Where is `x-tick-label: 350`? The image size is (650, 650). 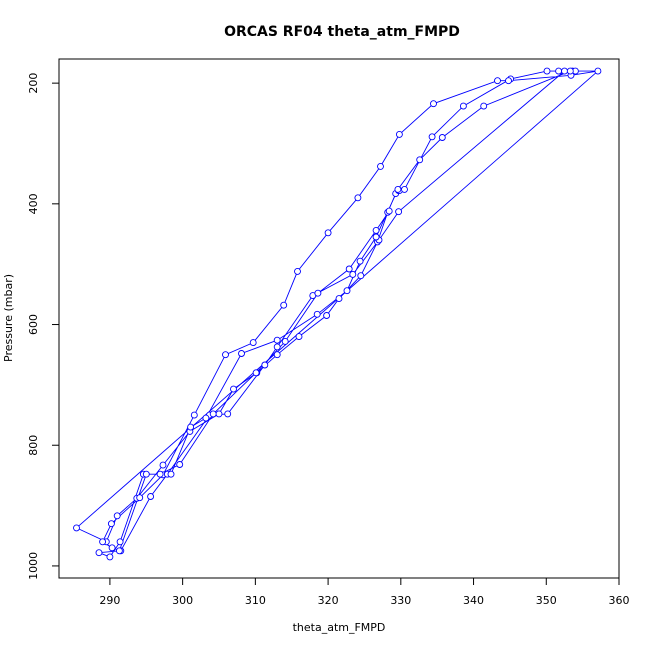 x-tick-label: 350 is located at coordinates (546, 600).